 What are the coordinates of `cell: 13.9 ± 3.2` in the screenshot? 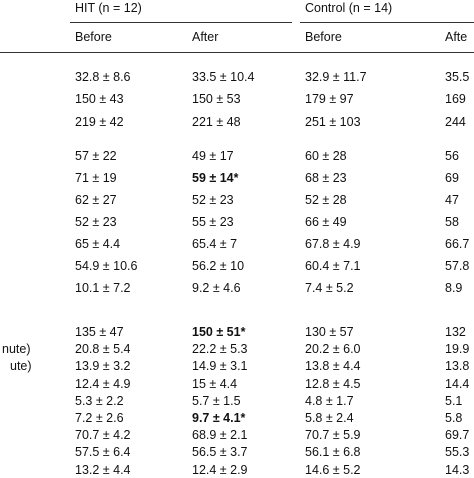 It's located at (103, 366).